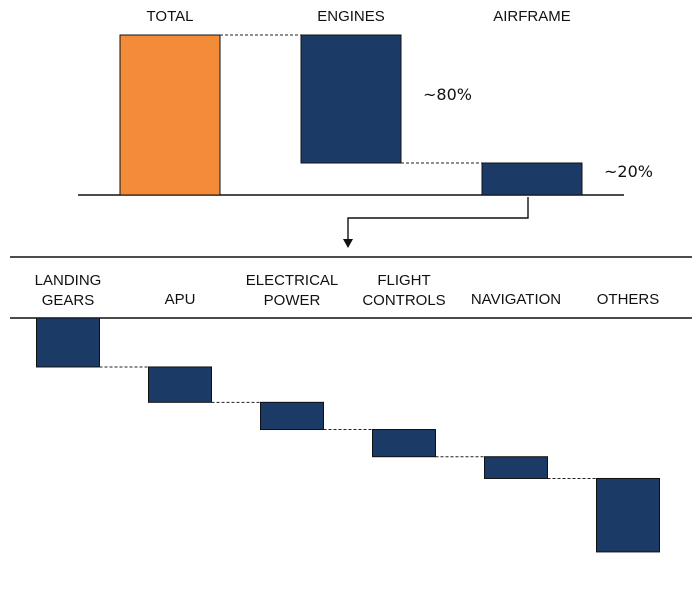 This screenshot has height=610, width=700. Describe the element at coordinates (532, 179) in the screenshot. I see `bar-airframe` at that location.